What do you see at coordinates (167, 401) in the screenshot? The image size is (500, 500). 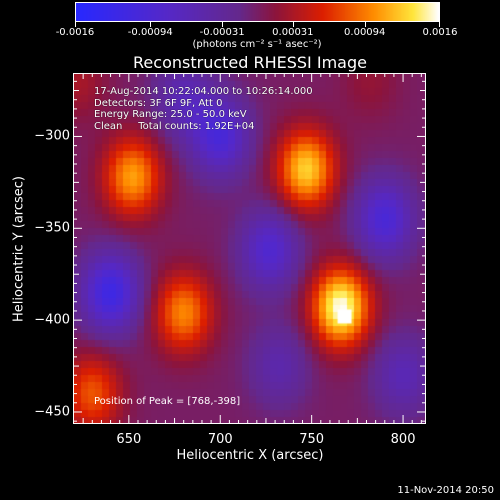 I see `peak-position-label: Position of Peak = [768,-398]` at bounding box center [167, 401].